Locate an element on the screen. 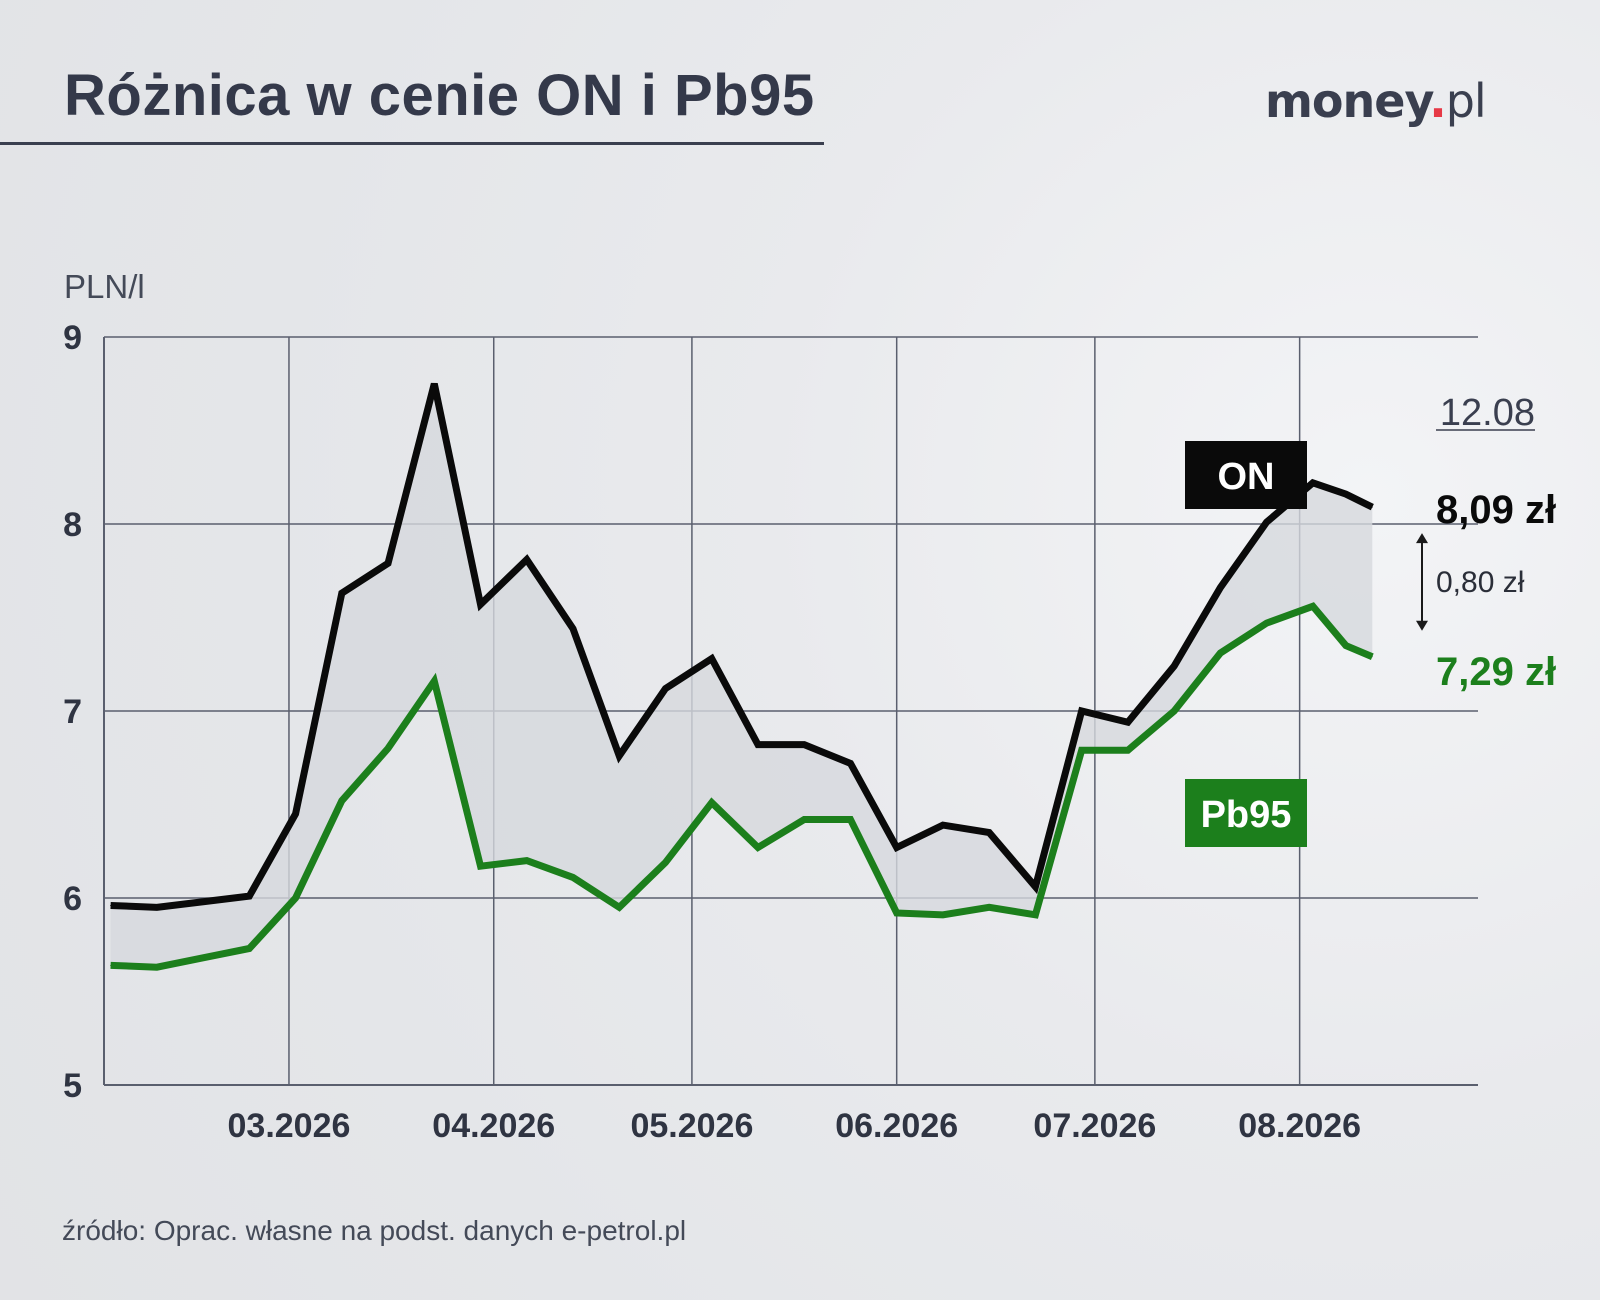 This screenshot has height=1300, width=1600. y-tick-label: 7 is located at coordinates (72, 712).